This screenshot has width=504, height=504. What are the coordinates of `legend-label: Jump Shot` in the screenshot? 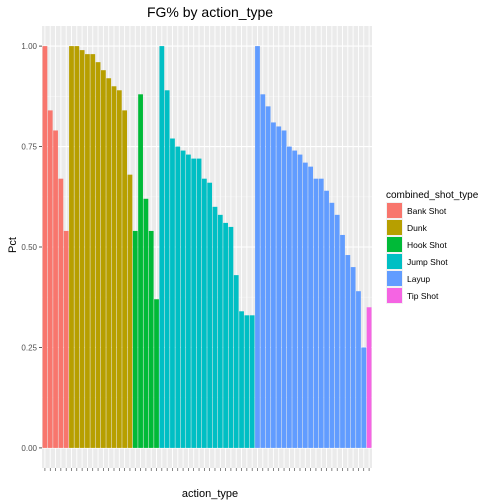 It's located at (427, 262).